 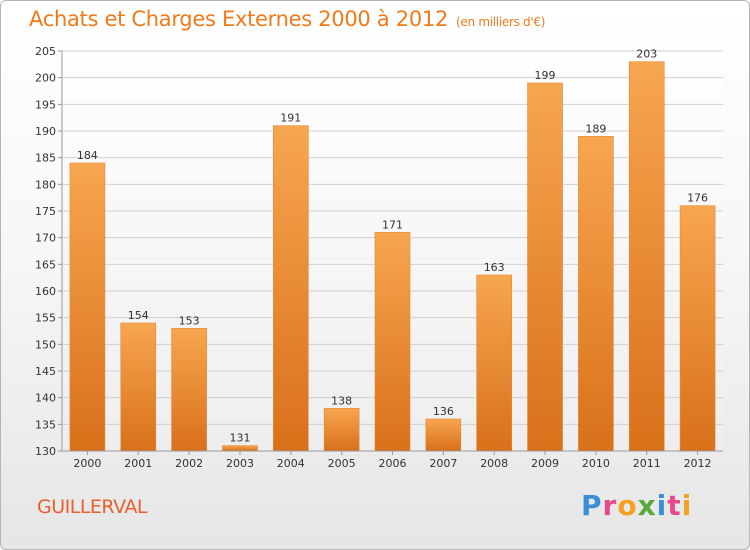 What do you see at coordinates (138, 387) in the screenshot?
I see `bar-2001` at bounding box center [138, 387].